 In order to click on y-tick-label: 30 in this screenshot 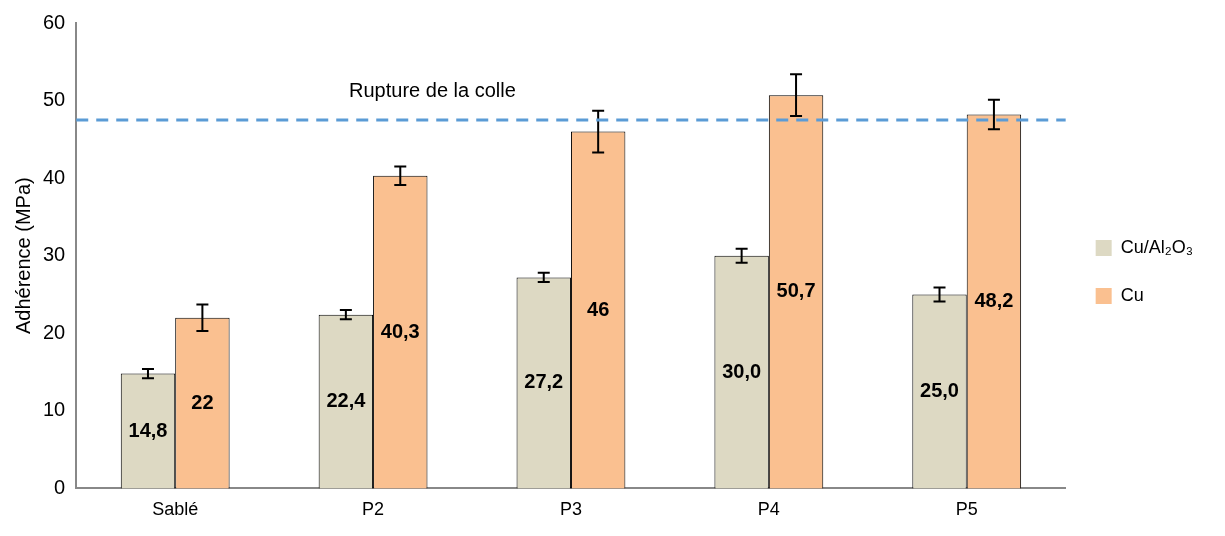, I will do `click(54, 254)`.